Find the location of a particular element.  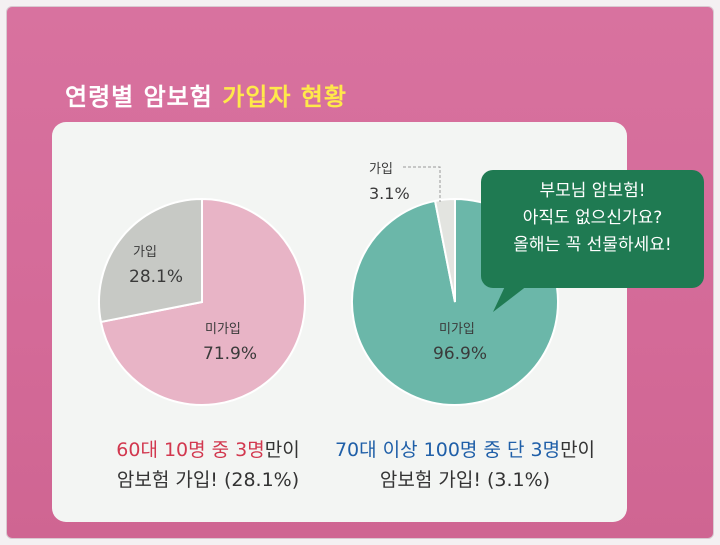

pie2-notjoined-label: 미가입 is located at coordinates (457, 329).